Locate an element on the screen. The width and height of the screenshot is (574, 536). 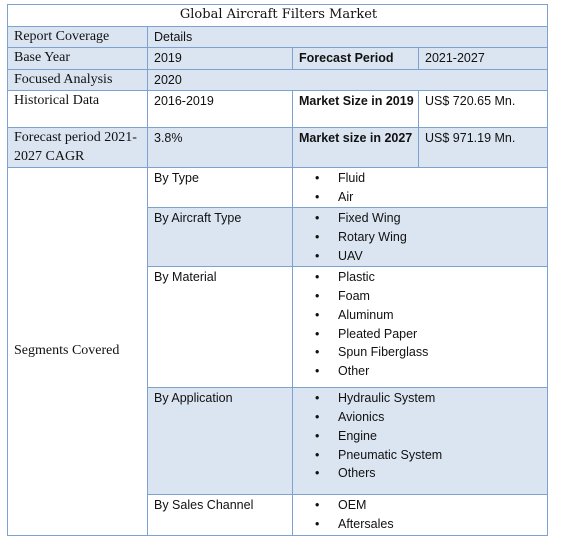
segment-item: • Rotary Wing is located at coordinates (421, 237).